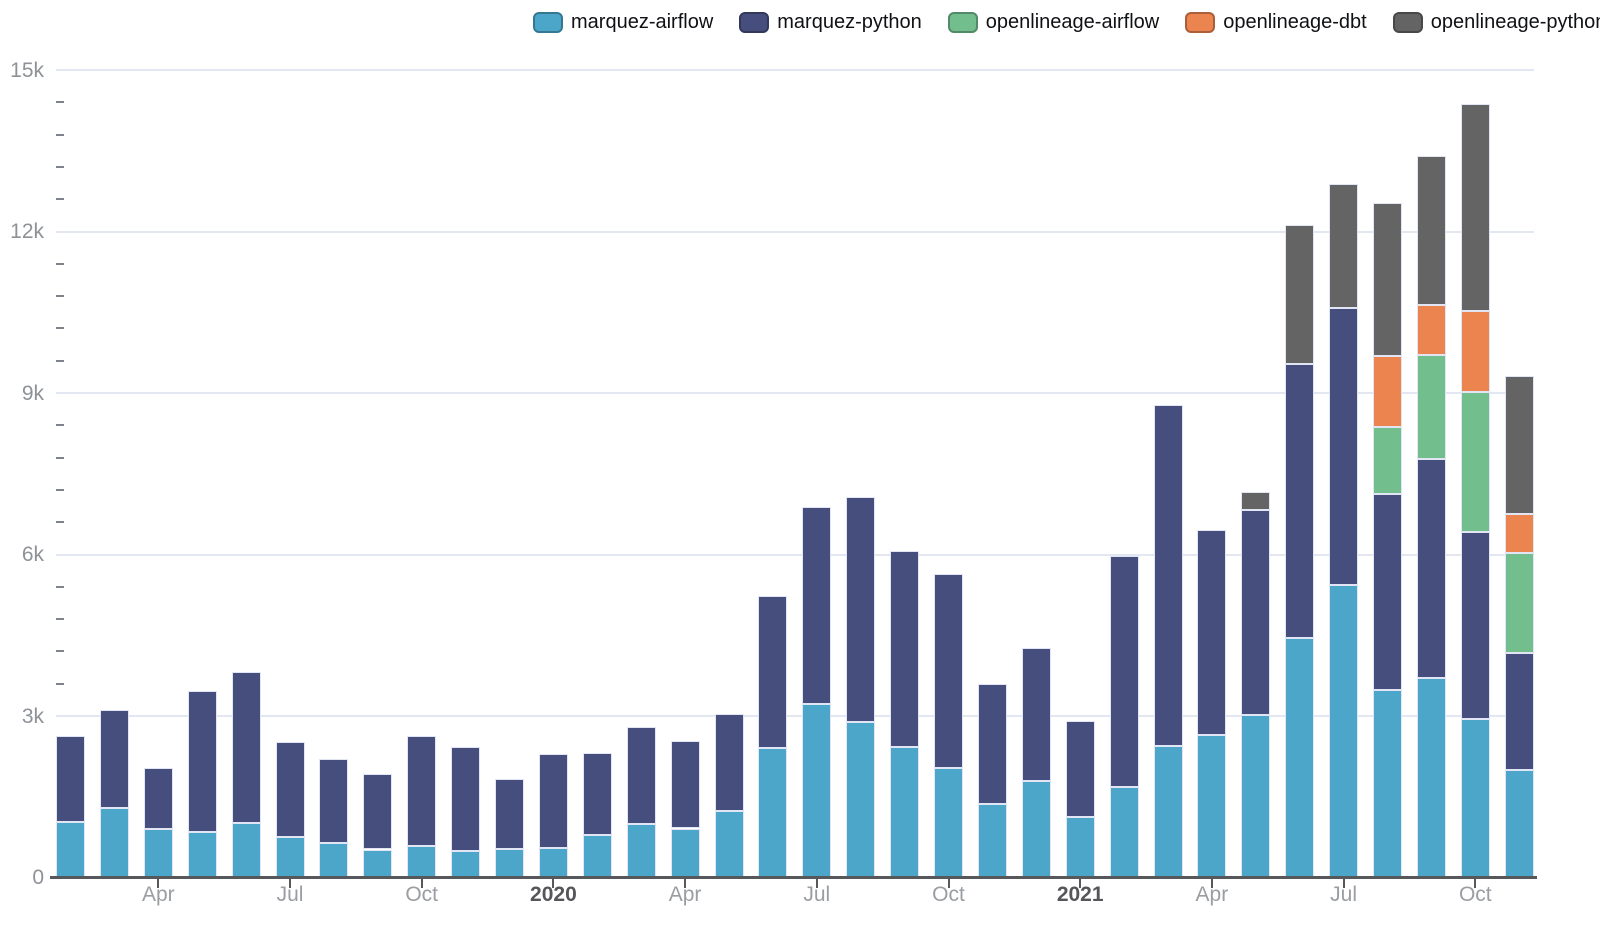 Image resolution: width=1600 pixels, height=933 pixels. Describe the element at coordinates (1387, 784) in the screenshot. I see `bar-Aug-2021-marquez-airflow` at that location.